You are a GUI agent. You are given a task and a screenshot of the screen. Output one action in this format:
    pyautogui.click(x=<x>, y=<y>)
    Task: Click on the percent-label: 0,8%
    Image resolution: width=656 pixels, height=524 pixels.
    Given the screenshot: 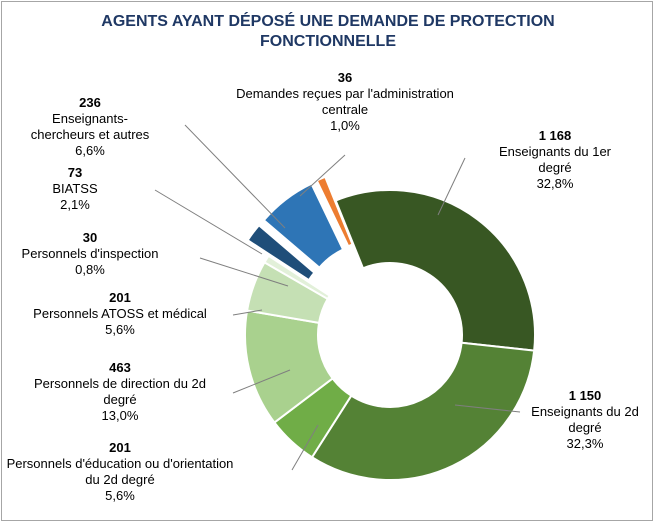 What is the action you would take?
    pyautogui.click(x=90, y=269)
    